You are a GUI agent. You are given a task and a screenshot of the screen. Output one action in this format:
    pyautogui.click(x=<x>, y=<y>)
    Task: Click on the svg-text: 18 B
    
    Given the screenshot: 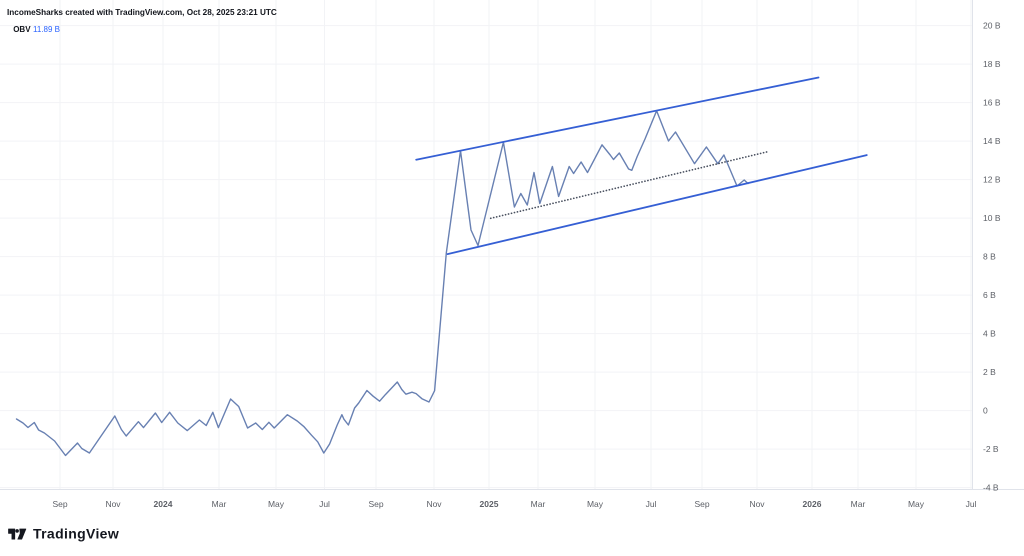 What is the action you would take?
    pyautogui.click(x=992, y=64)
    